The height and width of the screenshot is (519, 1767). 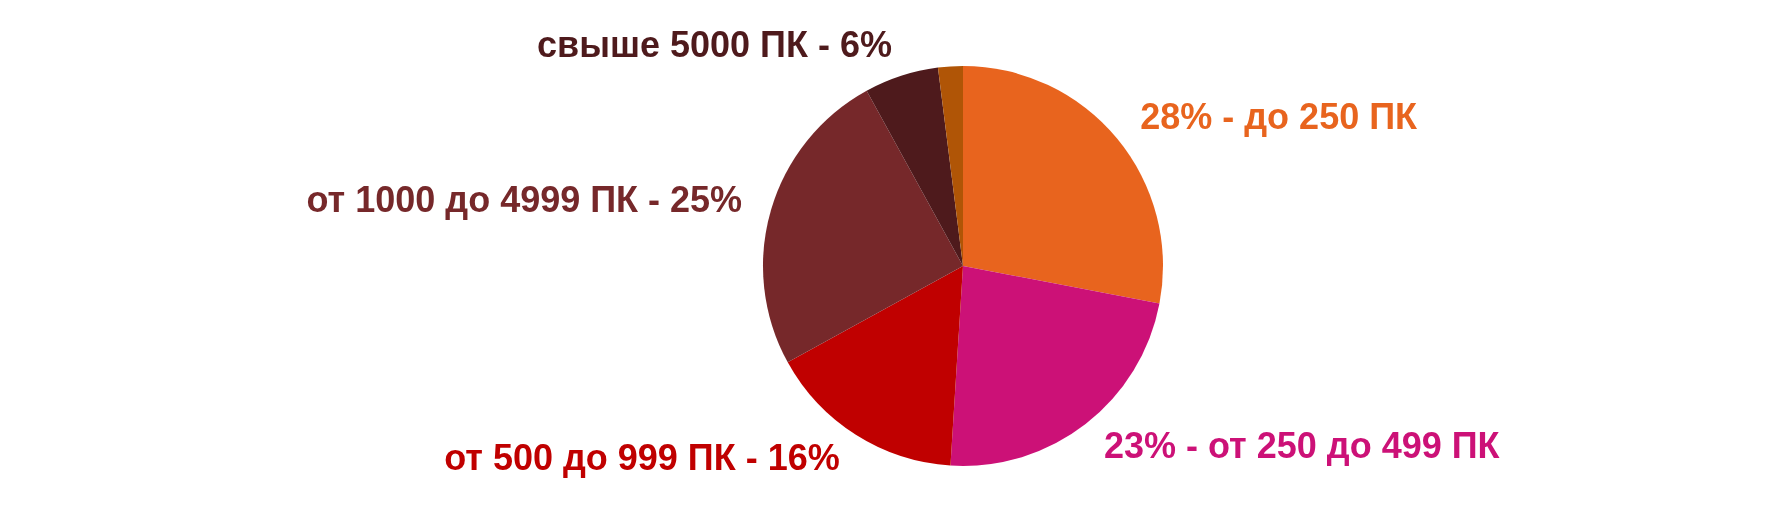 I want to click on slice-label: от 500 до 999 ПК - 16%, so click(x=642, y=458).